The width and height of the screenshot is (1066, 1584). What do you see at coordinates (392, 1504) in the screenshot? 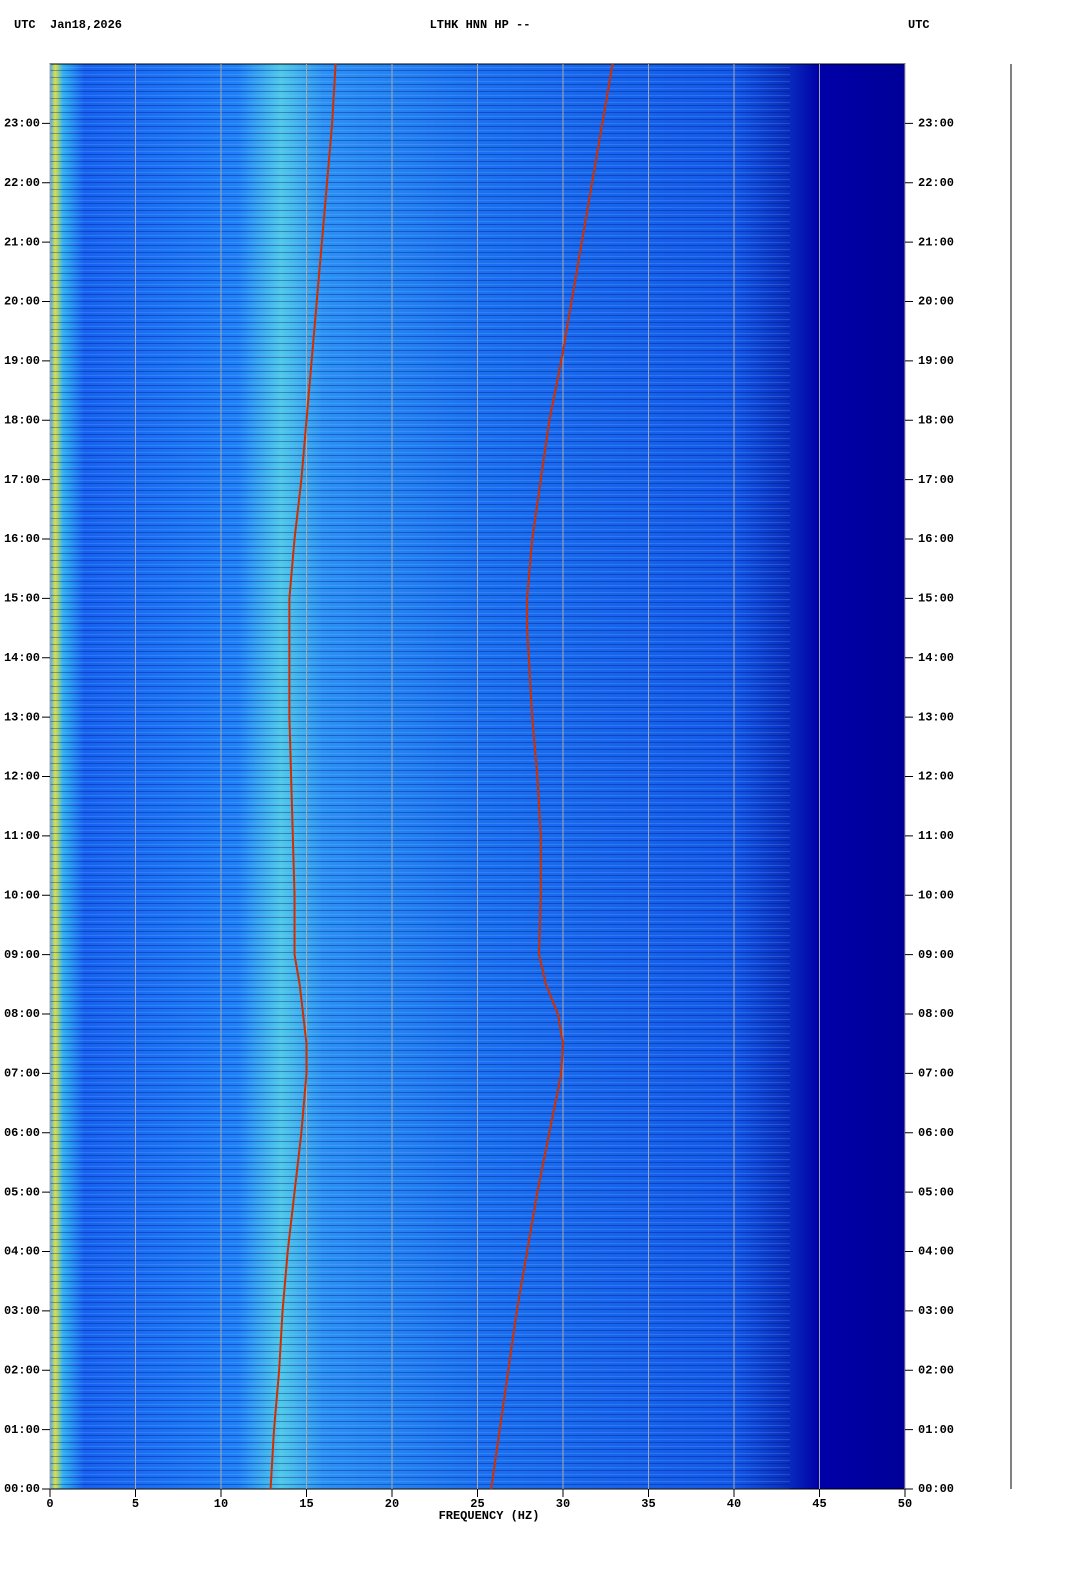
I see `x-tick-label: 20` at bounding box center [392, 1504].